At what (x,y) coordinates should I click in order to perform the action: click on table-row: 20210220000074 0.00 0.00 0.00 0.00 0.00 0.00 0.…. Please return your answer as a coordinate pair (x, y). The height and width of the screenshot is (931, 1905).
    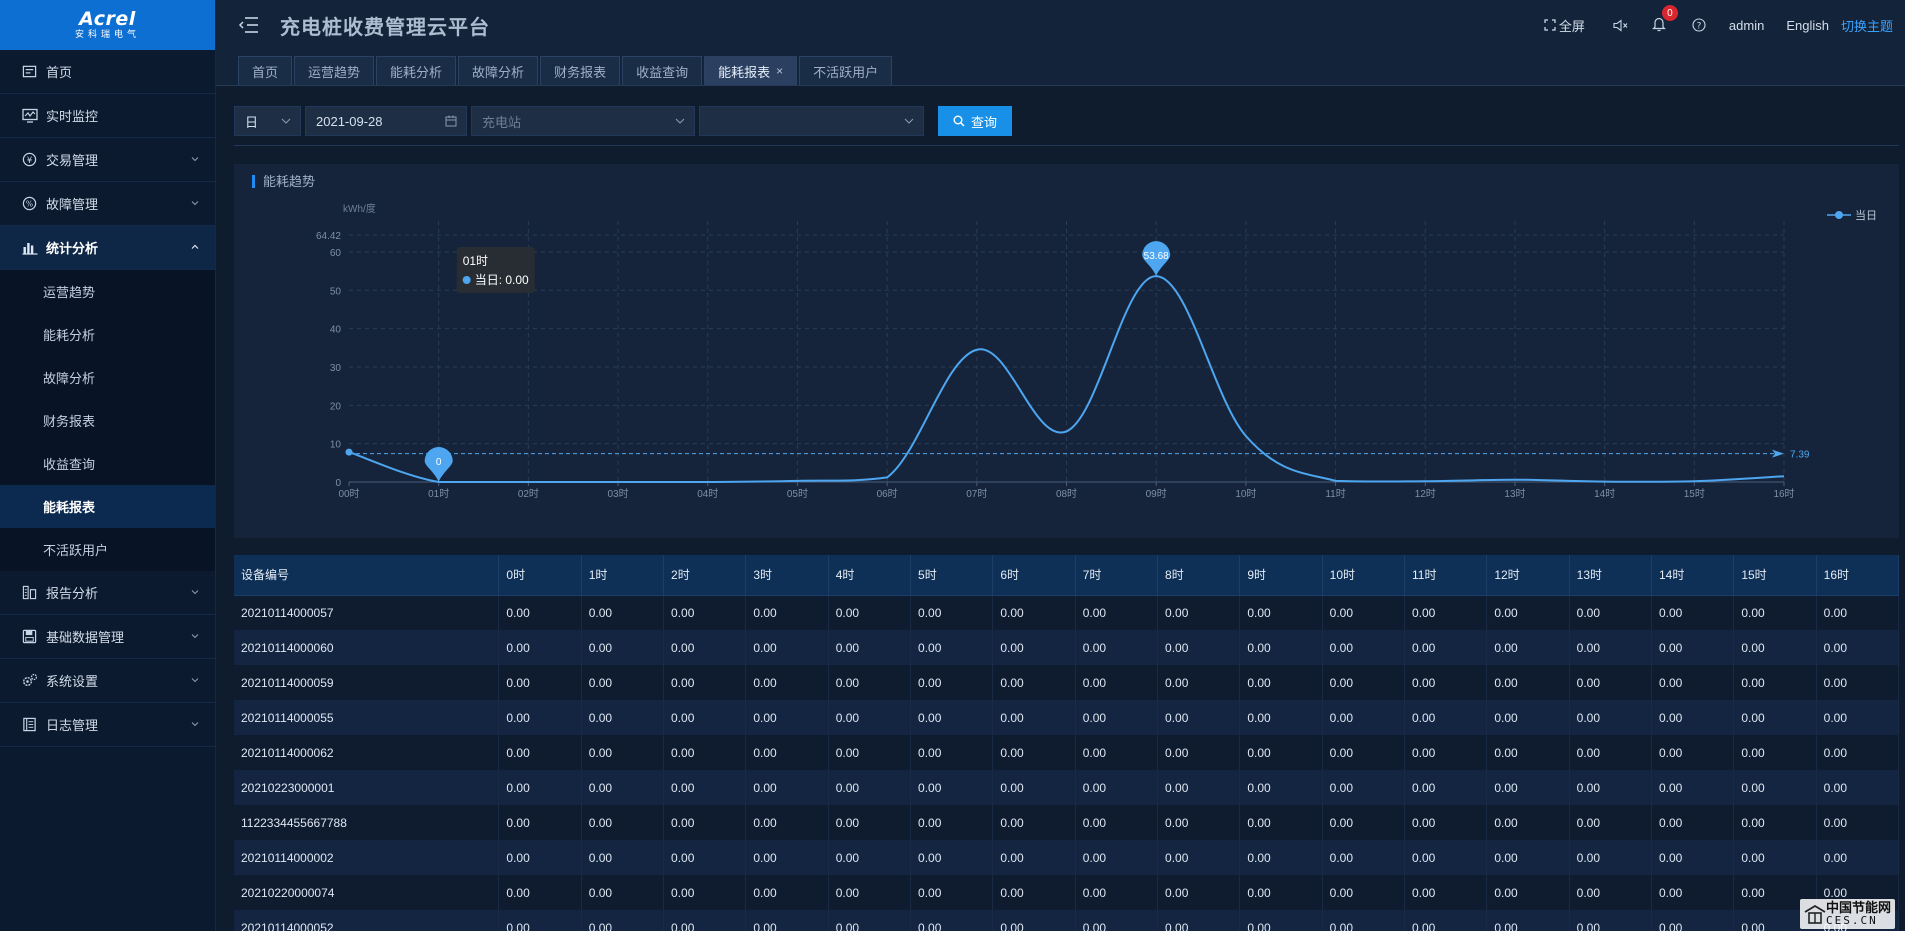
    Looking at the image, I should click on (1066, 892).